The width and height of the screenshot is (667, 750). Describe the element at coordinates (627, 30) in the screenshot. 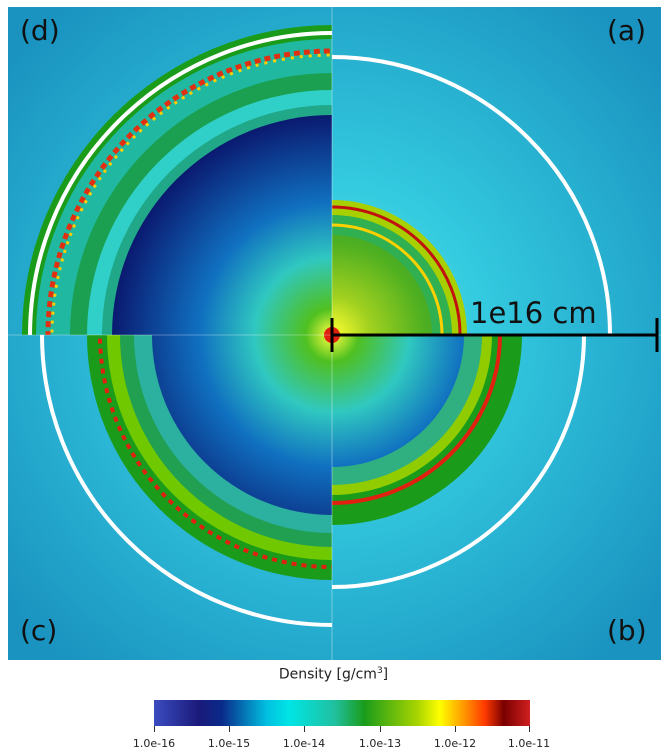

I see `panel-label-a: (a)` at that location.